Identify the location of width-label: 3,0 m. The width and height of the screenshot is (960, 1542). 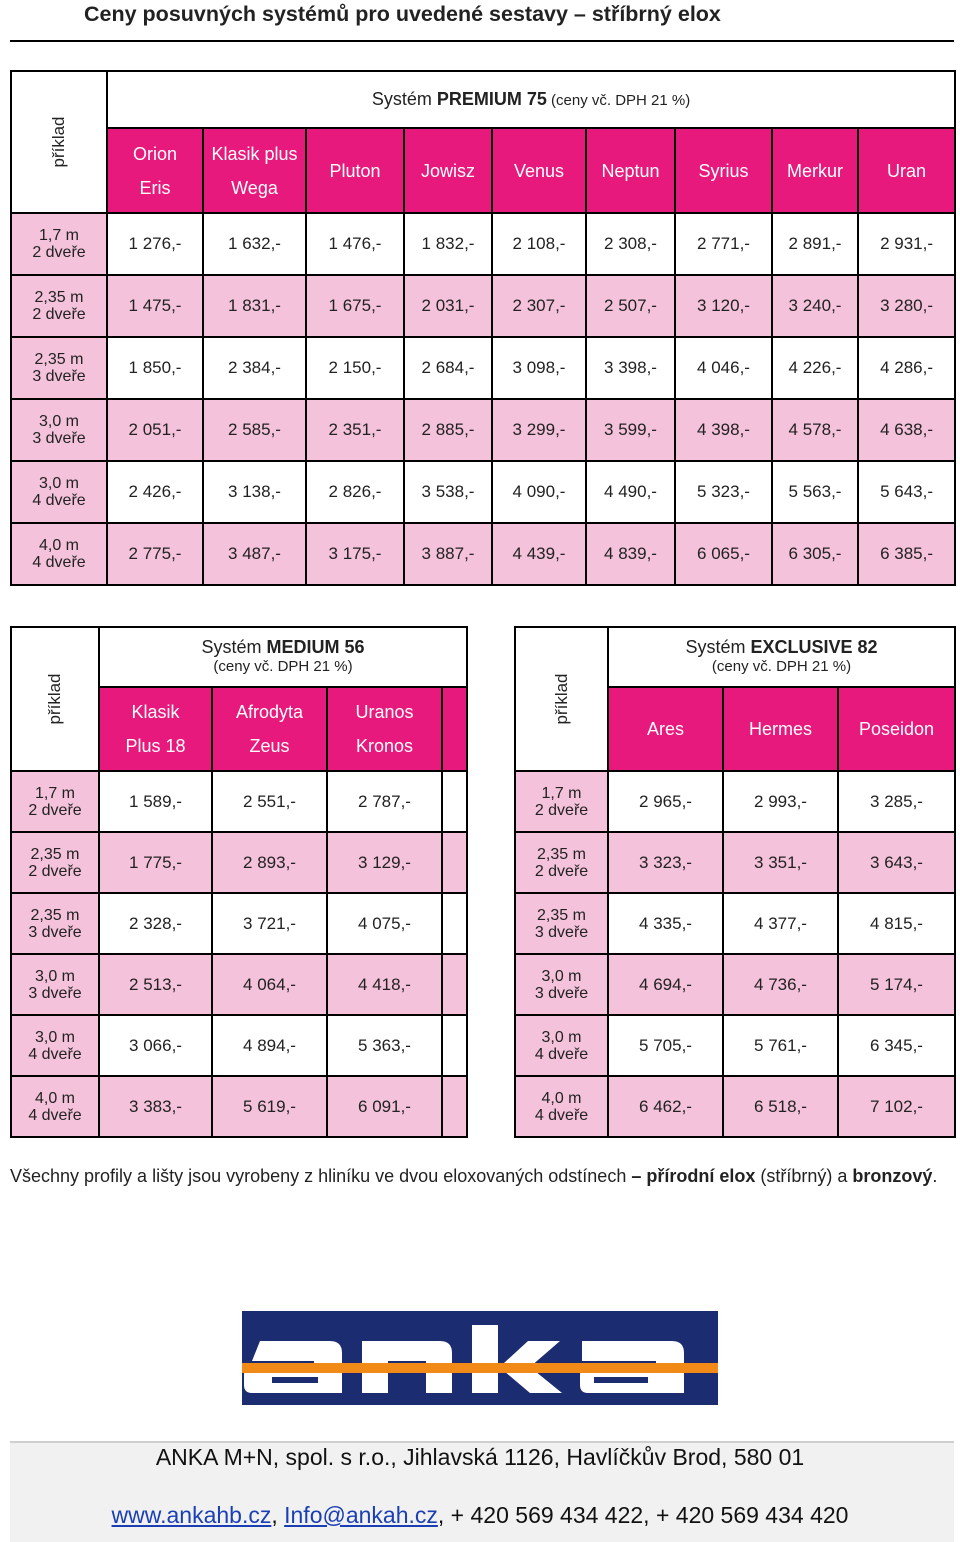
(561, 1037).